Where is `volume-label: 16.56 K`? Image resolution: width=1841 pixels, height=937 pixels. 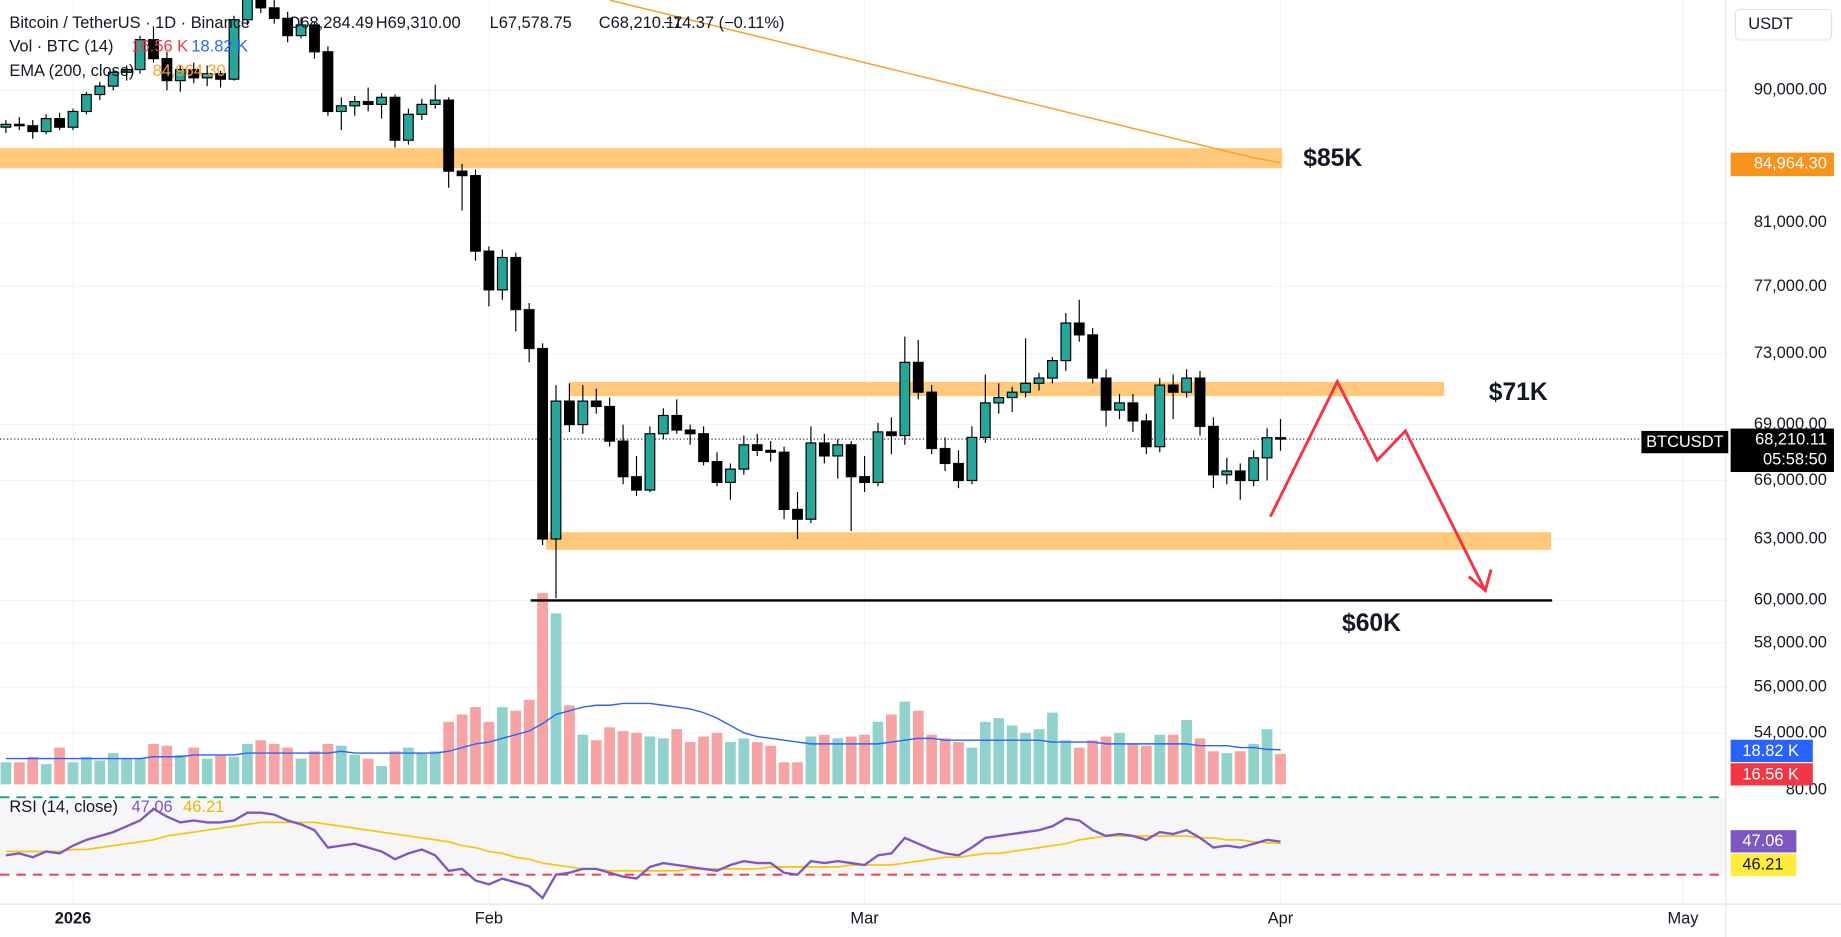
volume-label: 16.56 K is located at coordinates (1770, 774).